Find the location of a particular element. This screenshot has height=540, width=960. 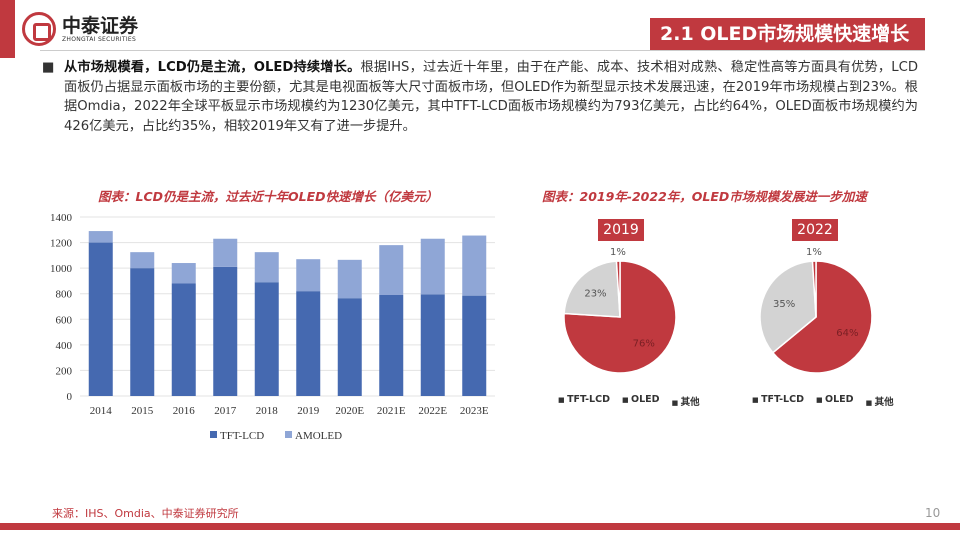

x-tick-label: 2020E is located at coordinates (349, 411).